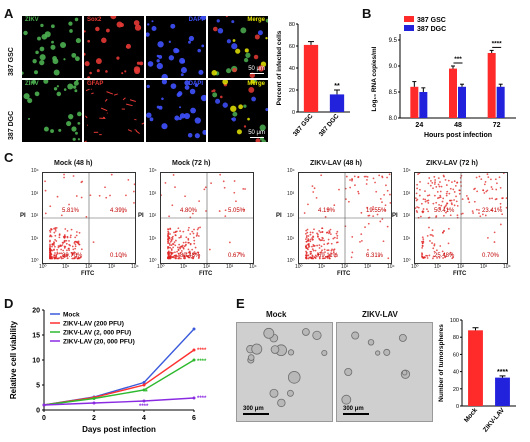  Describe the element at coordinates (291, 216) in the screenshot. I see `y-tick-label: 10²` at that location.